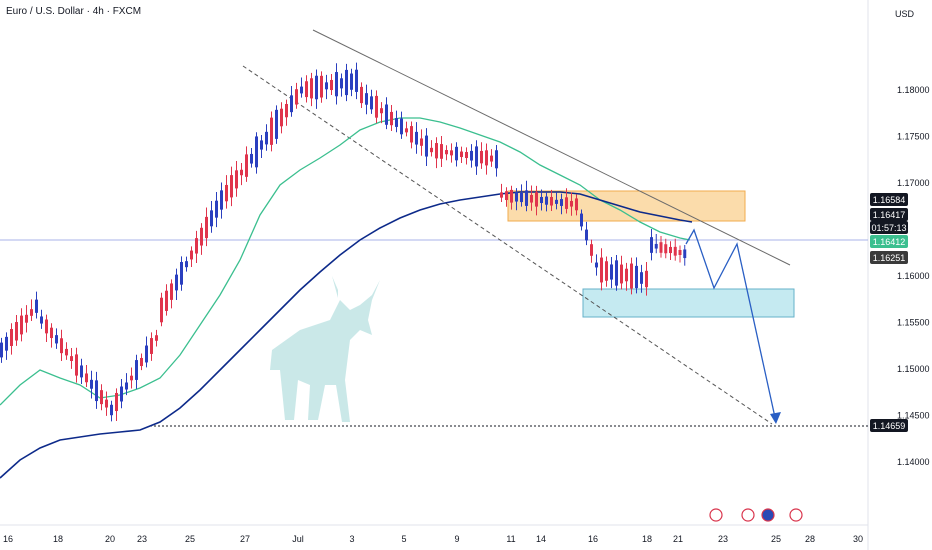  I want to click on eu-flag-icon, so click(768, 515).